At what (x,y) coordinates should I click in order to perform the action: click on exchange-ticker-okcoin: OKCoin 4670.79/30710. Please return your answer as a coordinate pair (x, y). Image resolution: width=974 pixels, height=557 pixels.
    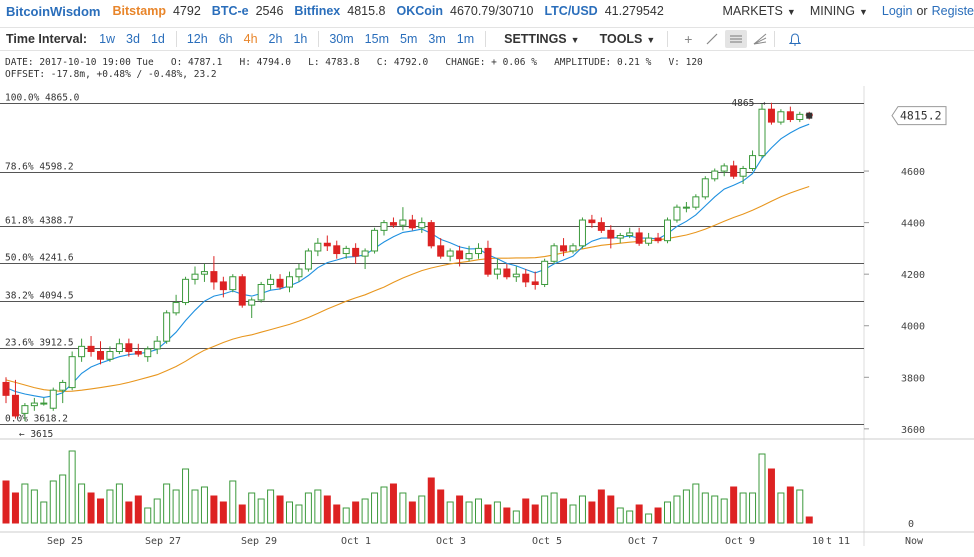
    Looking at the image, I should click on (465, 11).